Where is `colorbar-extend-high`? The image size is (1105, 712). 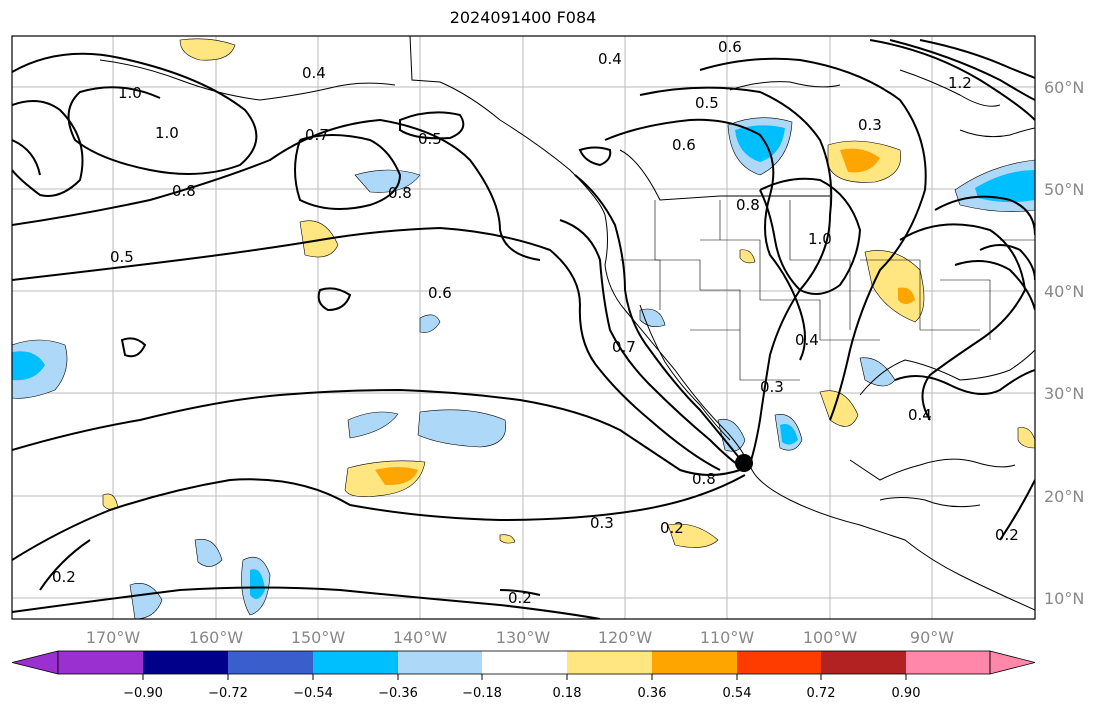
colorbar-extend-high is located at coordinates (1012, 662).